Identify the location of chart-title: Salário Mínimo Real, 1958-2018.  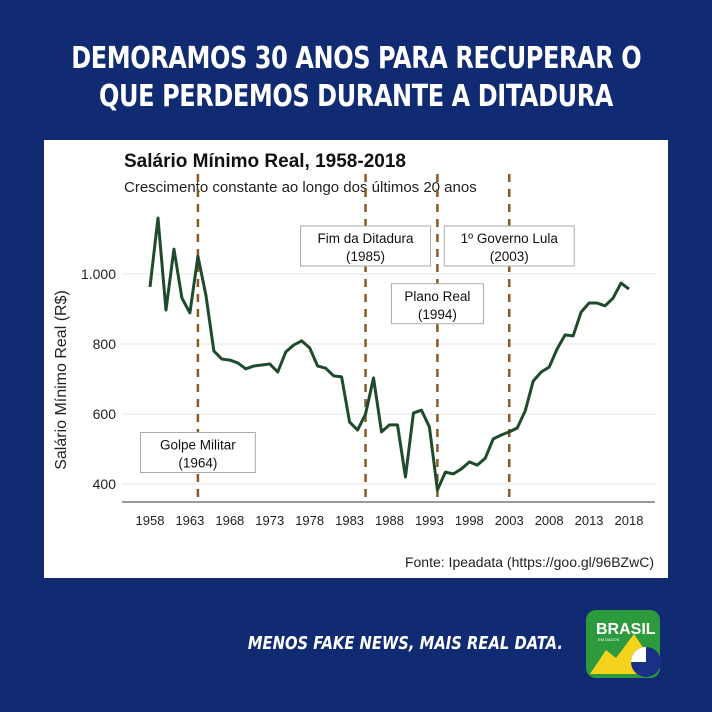
(265, 161).